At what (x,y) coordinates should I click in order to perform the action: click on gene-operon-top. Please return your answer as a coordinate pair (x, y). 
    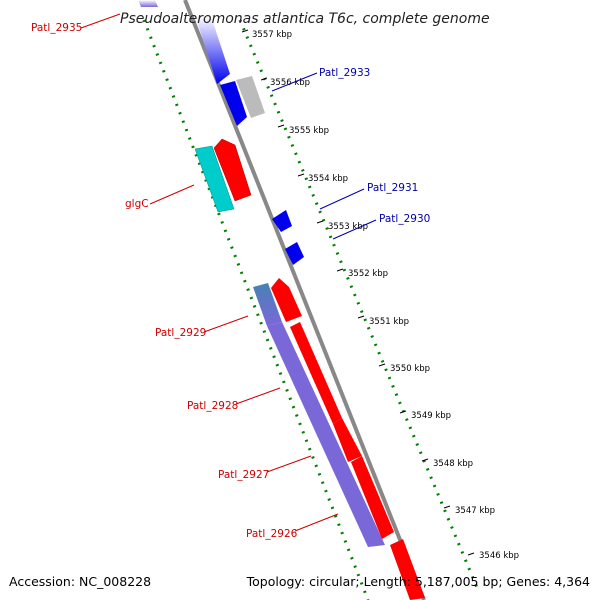
    Looking at the image, I should click on (148, 3).